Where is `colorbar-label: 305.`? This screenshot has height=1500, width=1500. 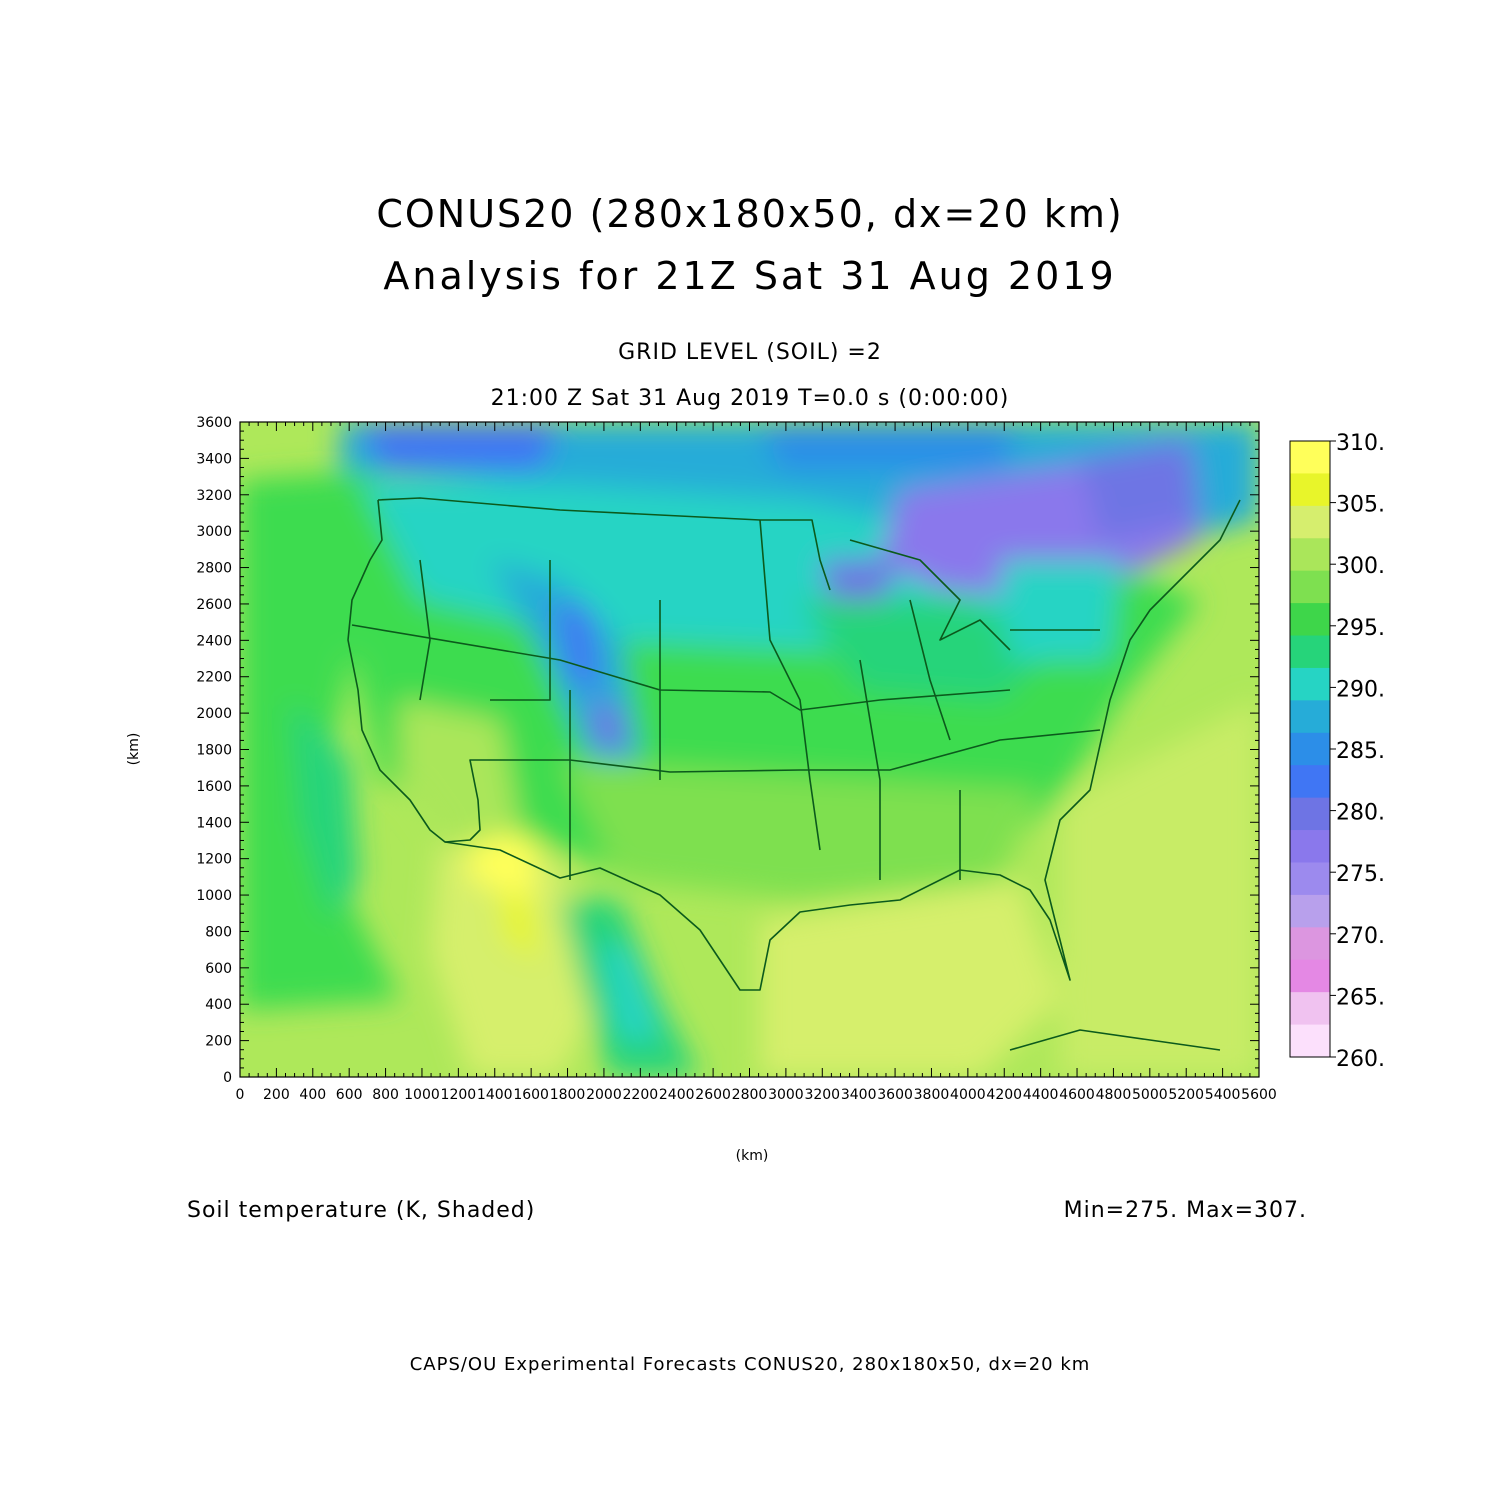 colorbar-label: 305. is located at coordinates (1360, 505).